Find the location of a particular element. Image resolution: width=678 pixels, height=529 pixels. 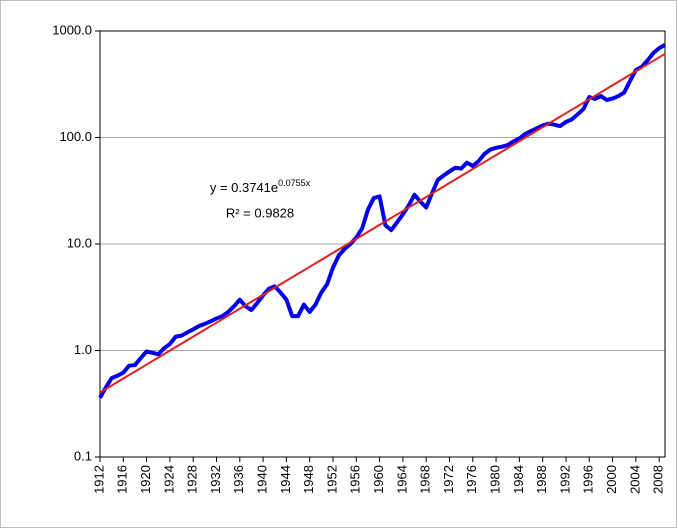

x-tick-label: 2000 is located at coordinates (611, 479).